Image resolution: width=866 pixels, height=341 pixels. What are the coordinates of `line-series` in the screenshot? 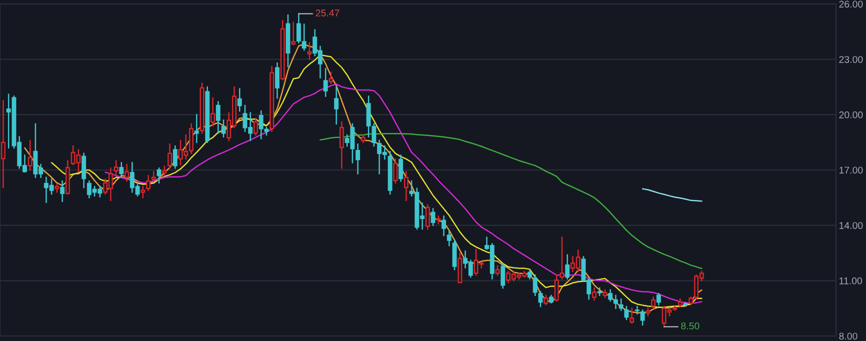 It's located at (672, 195).